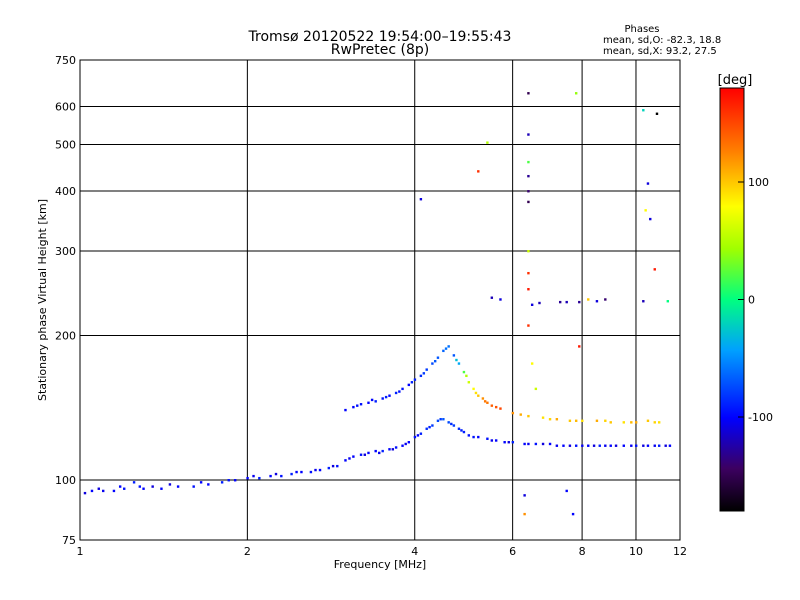  What do you see at coordinates (380, 564) in the screenshot?
I see `x-axis-label: Frequency [MHz]` at bounding box center [380, 564].